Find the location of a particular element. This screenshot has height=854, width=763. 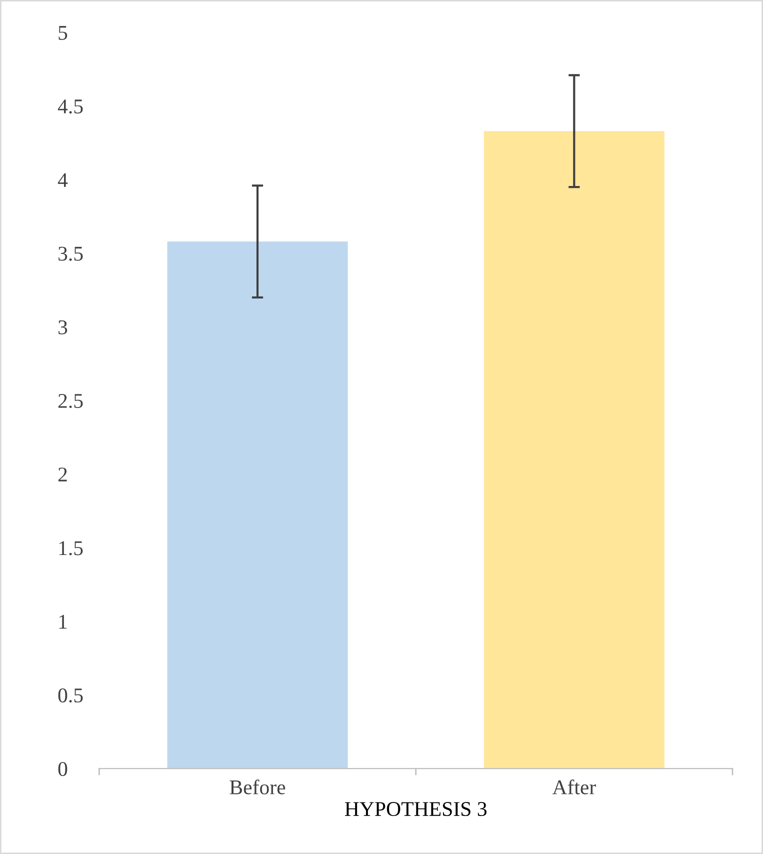

y-tick-label: 1.5 is located at coordinates (71, 548).